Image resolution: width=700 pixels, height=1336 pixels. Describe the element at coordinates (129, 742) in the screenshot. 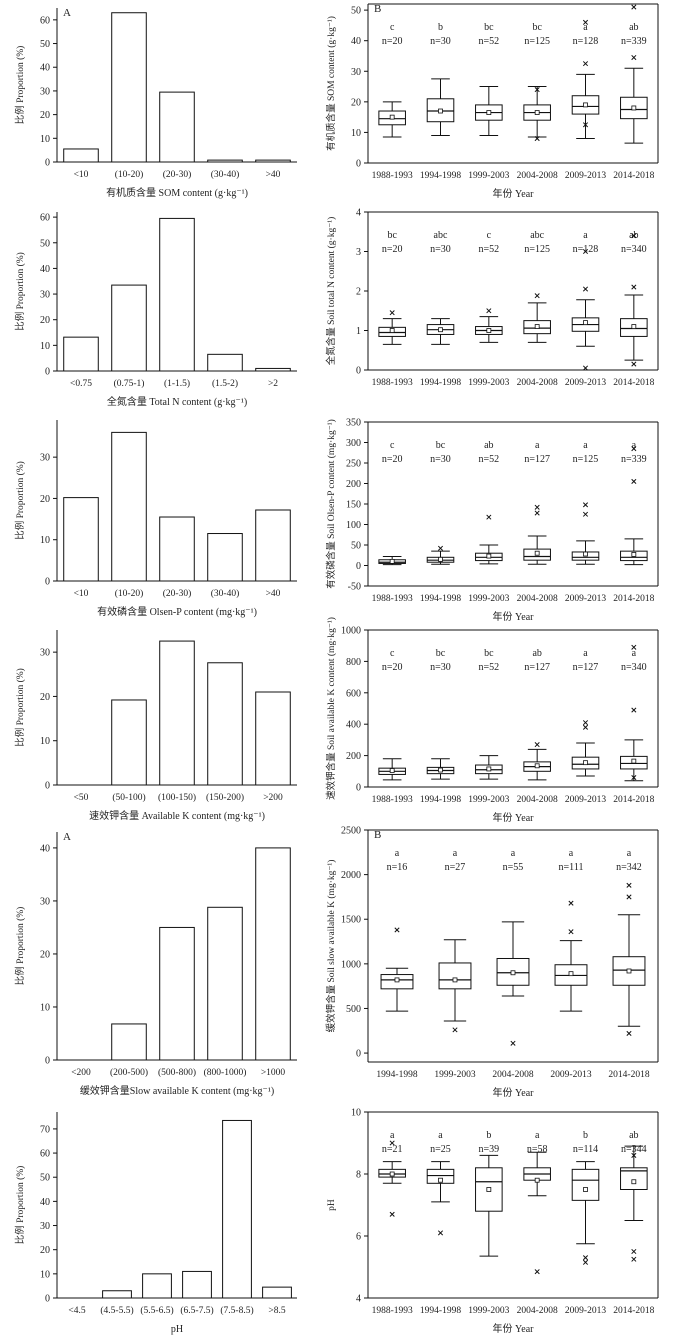

I see `panel-7-bar` at that location.